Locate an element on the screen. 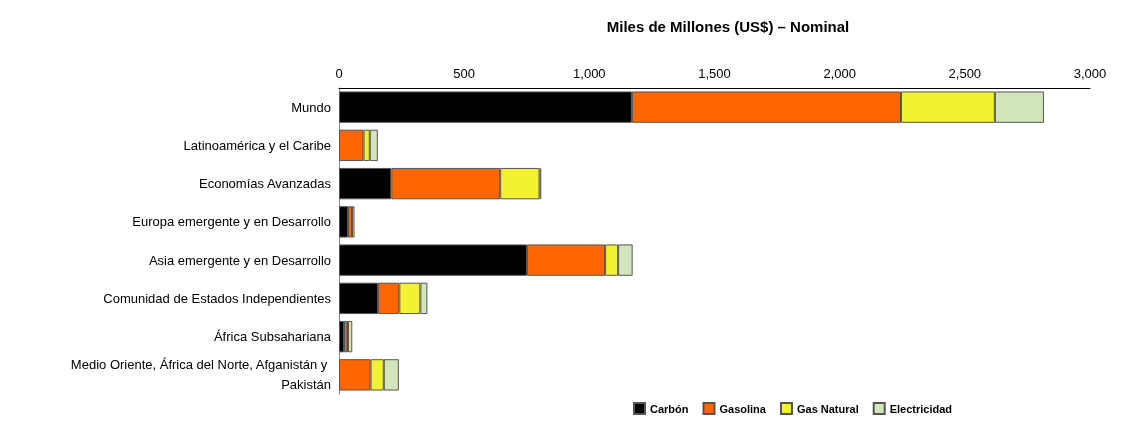  legend-label: Gasolina is located at coordinates (743, 408).